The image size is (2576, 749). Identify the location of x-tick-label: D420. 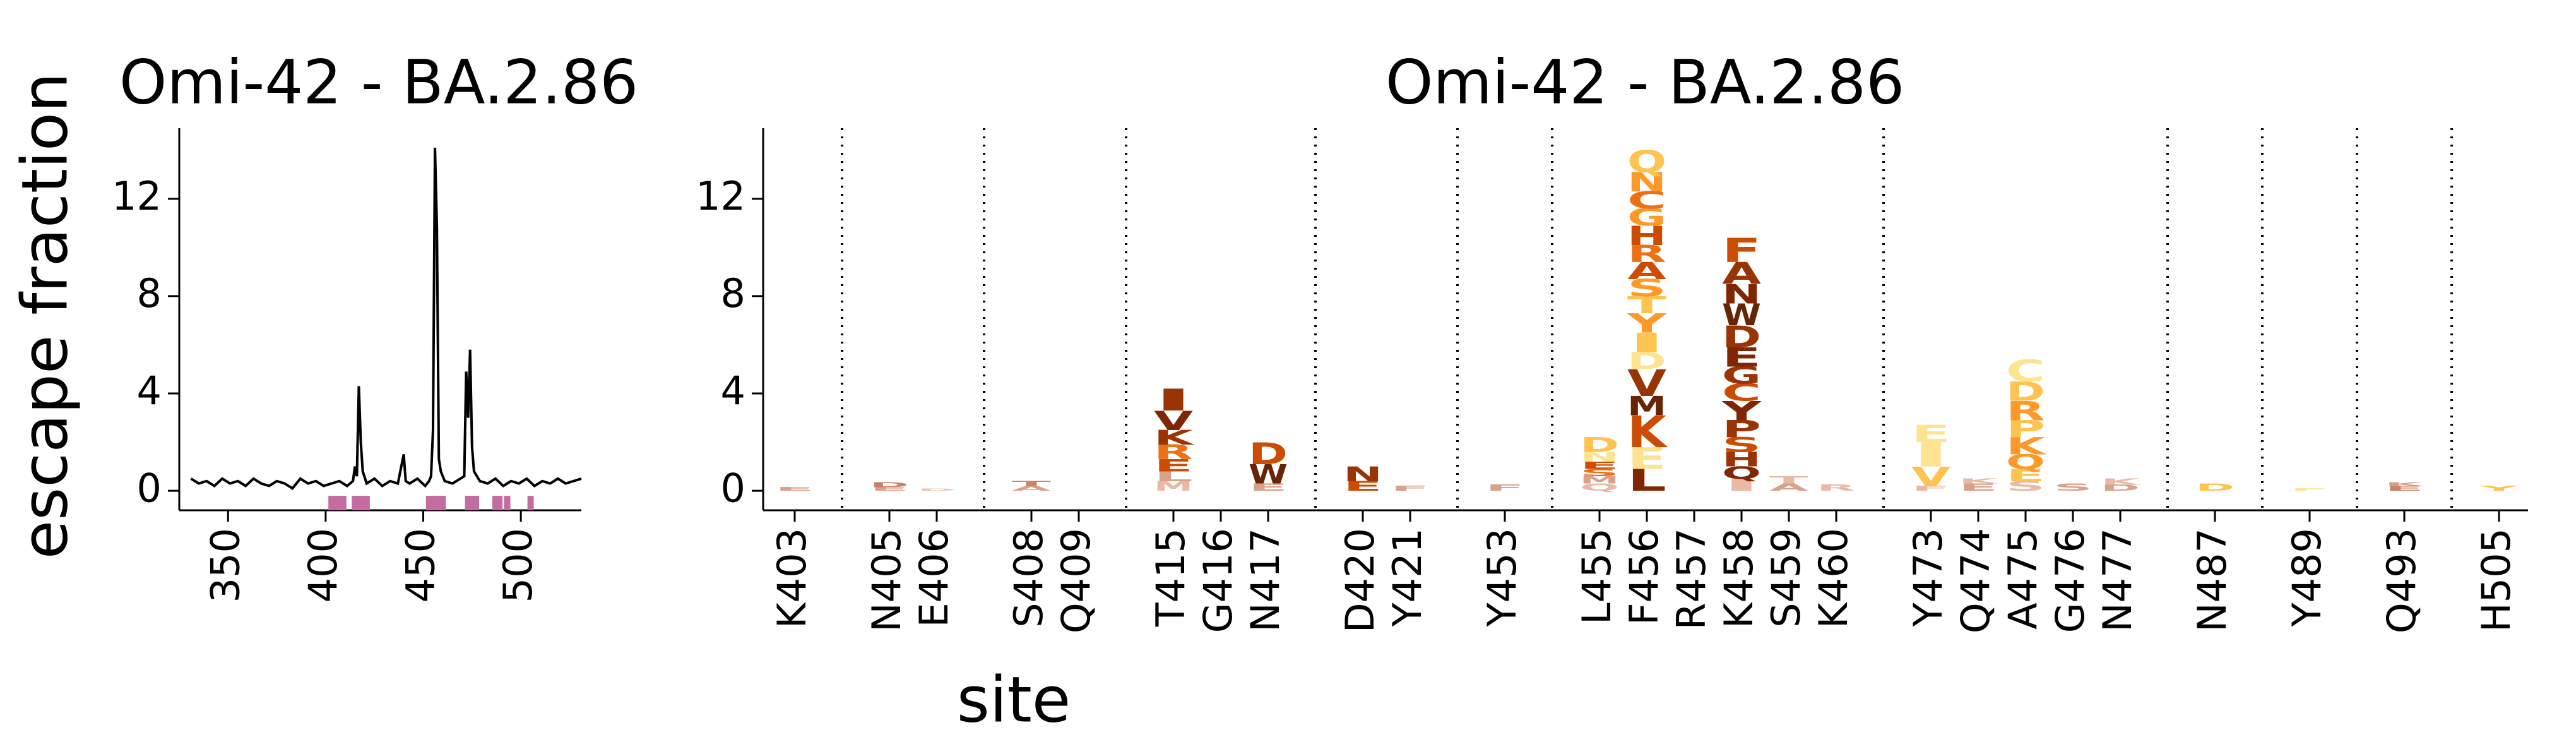
(1360, 580).